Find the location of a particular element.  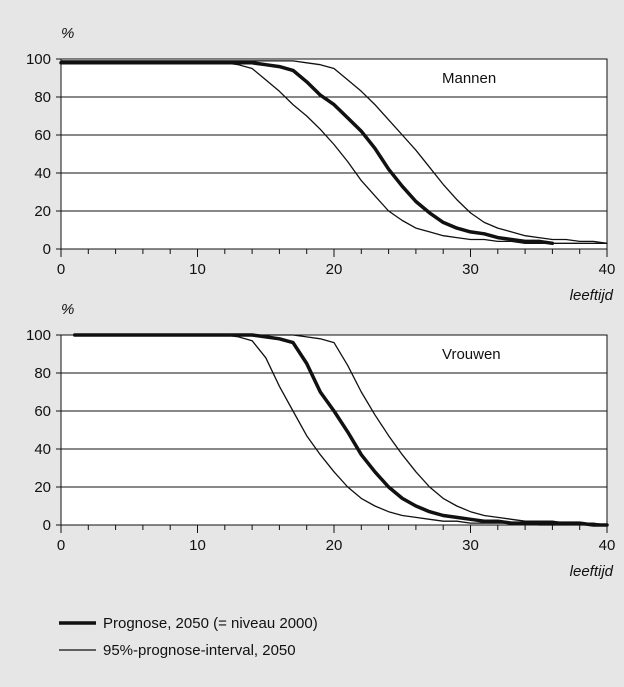

legend-item: 95%-prognose-interval, 2050 is located at coordinates (177, 650).